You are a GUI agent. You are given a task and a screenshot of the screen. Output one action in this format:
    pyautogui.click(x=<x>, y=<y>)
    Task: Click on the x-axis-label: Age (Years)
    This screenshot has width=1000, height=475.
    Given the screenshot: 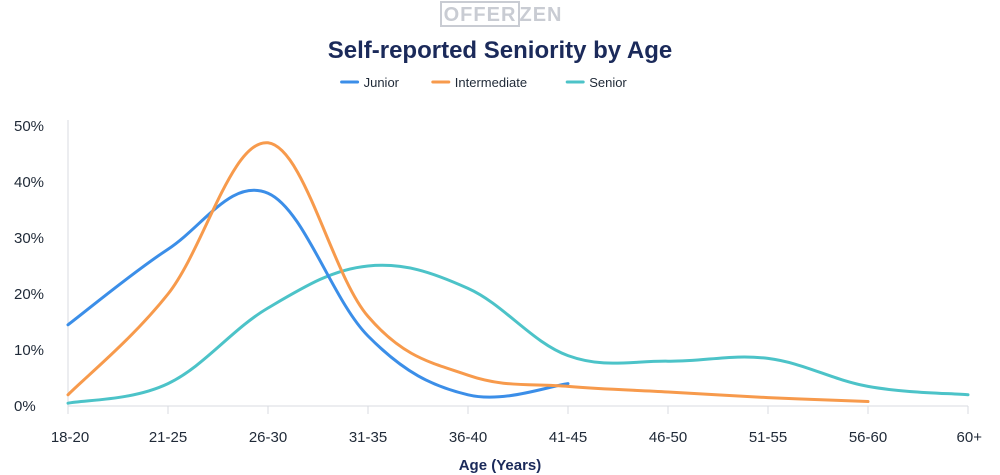 What is the action you would take?
    pyautogui.click(x=500, y=465)
    